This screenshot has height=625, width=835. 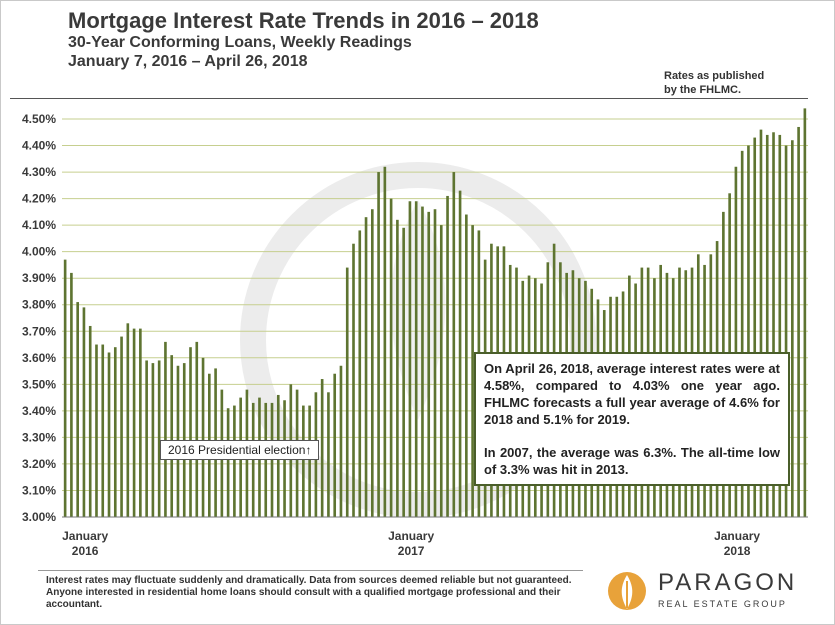 What do you see at coordinates (39, 464) in the screenshot?
I see `y-tick-label: 3.20%` at bounding box center [39, 464].